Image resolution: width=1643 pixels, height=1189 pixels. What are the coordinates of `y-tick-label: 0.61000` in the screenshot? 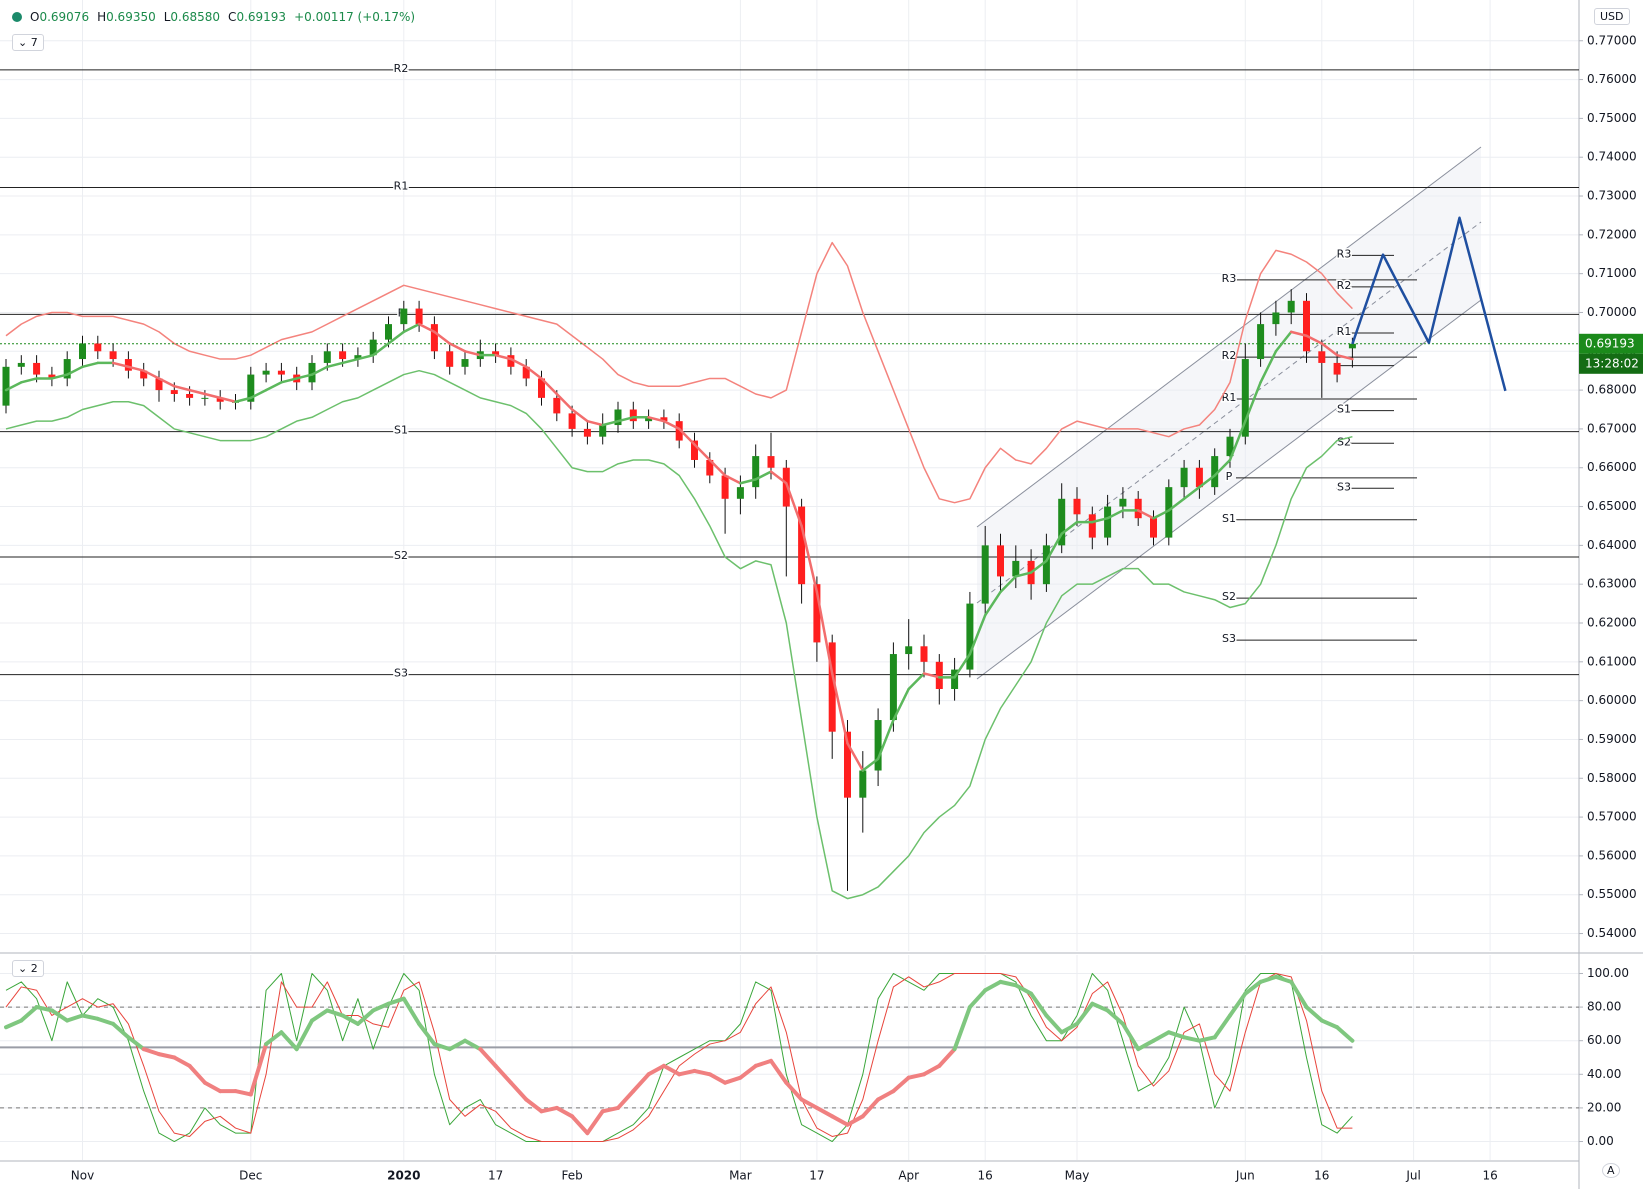 It's located at (1612, 661).